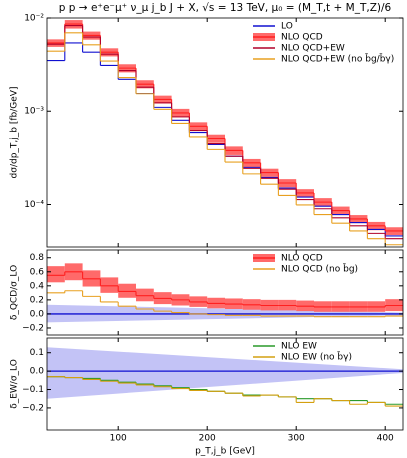 The width and height of the screenshot is (407, 458). What do you see at coordinates (287, 27) in the screenshot?
I see `legend-label: LO` at bounding box center [287, 27].